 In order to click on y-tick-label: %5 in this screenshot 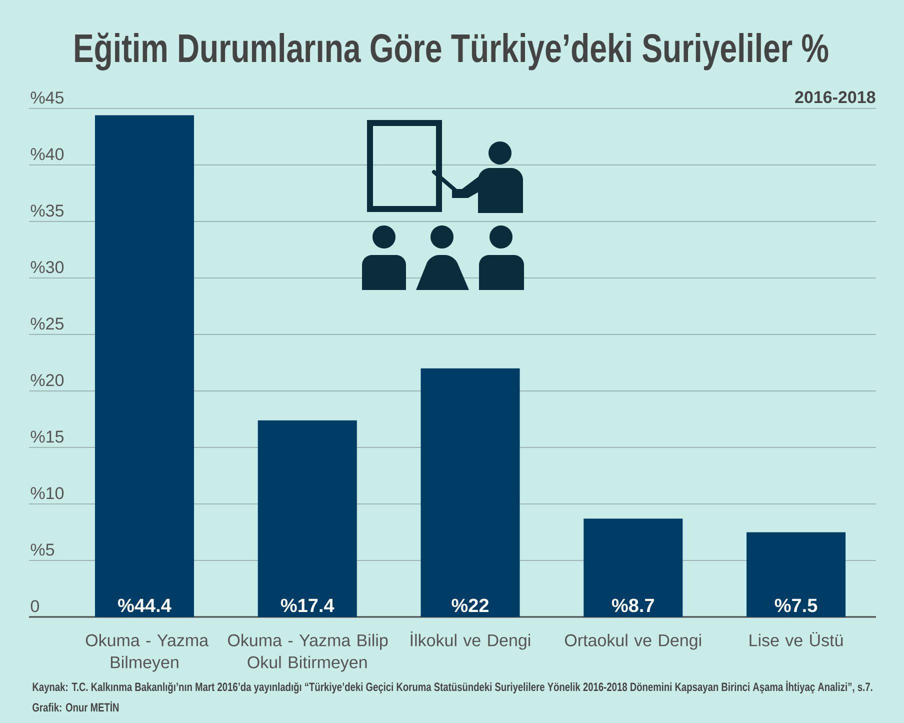, I will do `click(42, 550)`.